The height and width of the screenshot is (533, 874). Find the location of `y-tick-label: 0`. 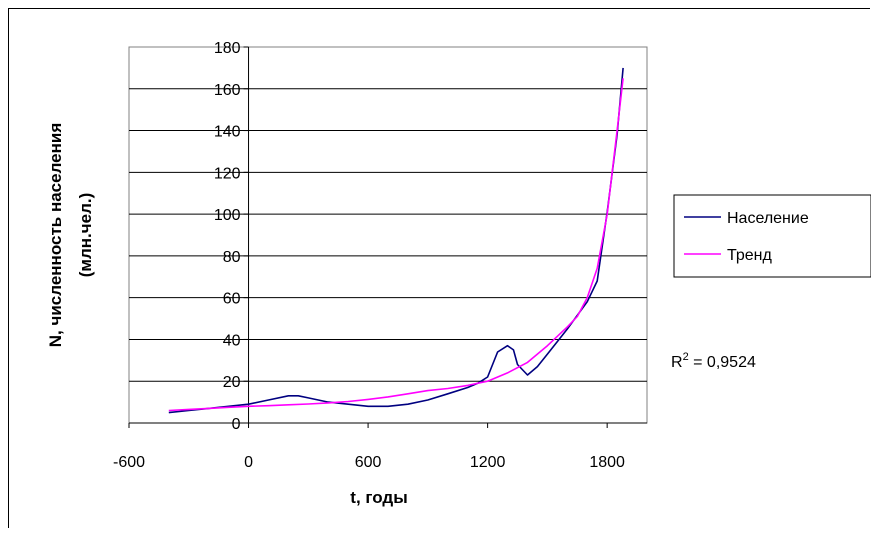

y-tick-label: 0 is located at coordinates (236, 424).